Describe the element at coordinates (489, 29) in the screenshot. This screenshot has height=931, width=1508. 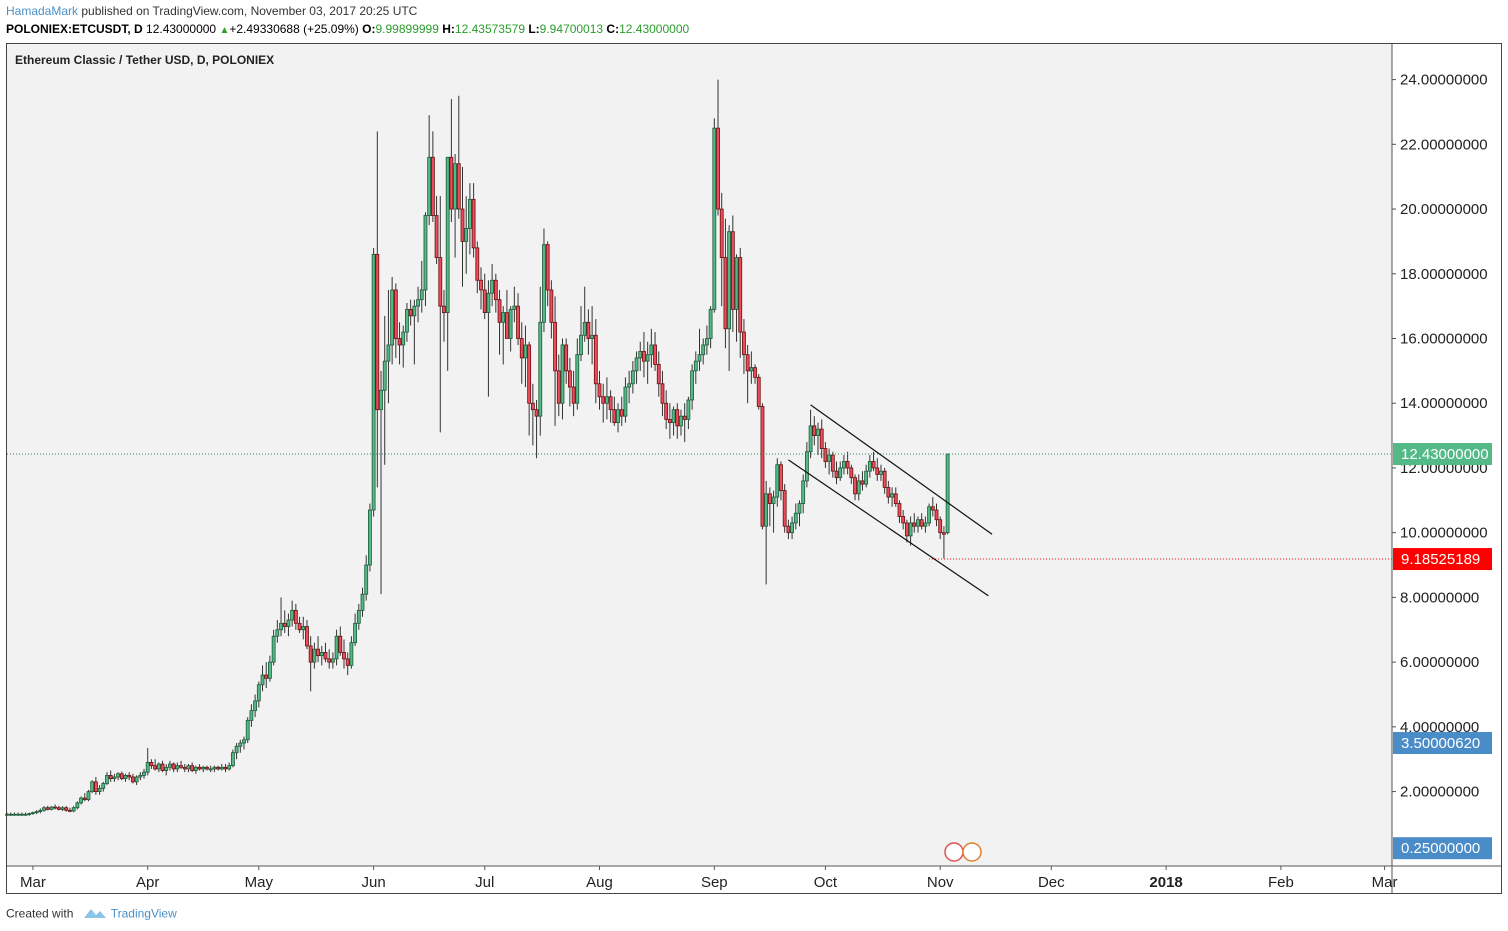
I see `high-value: 12.43573579` at that location.